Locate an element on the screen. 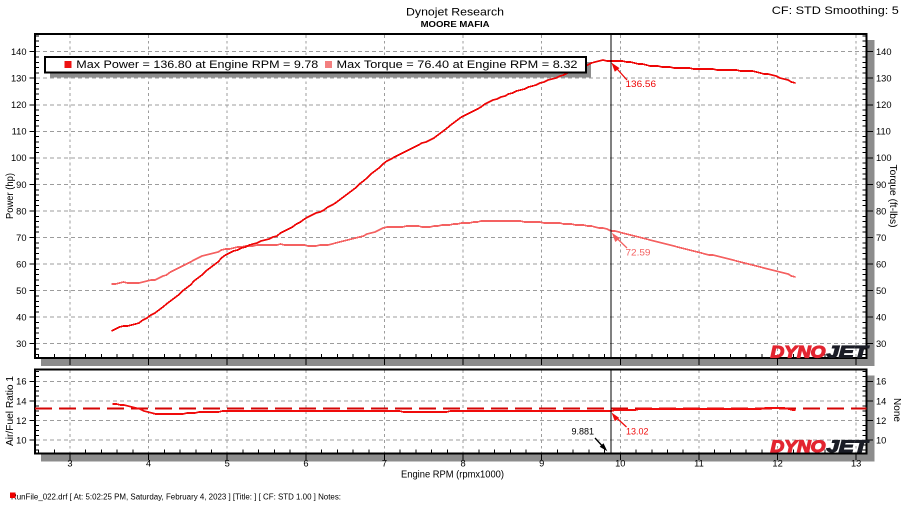 This screenshot has width=910, height=512. svg-text: Dynojet Research is located at coordinates (455, 13).